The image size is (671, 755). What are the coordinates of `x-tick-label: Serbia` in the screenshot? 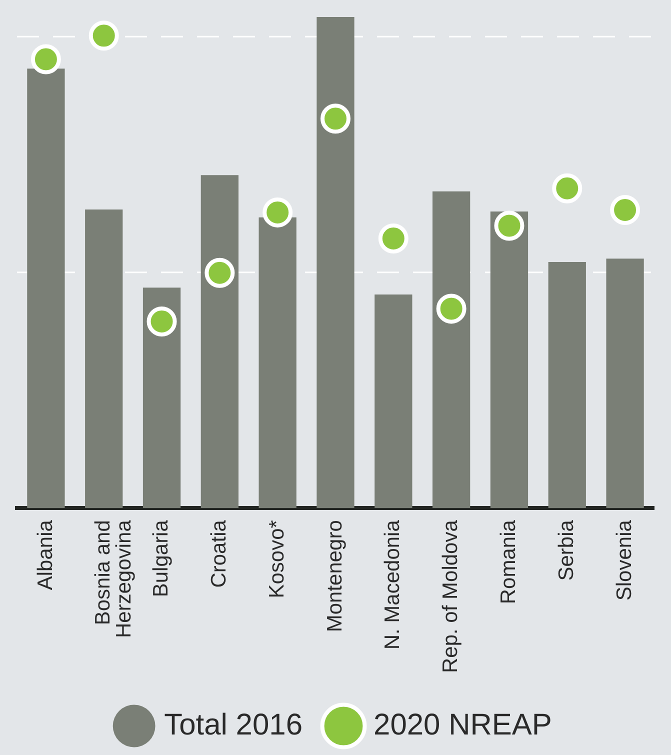 It's located at (566, 550).